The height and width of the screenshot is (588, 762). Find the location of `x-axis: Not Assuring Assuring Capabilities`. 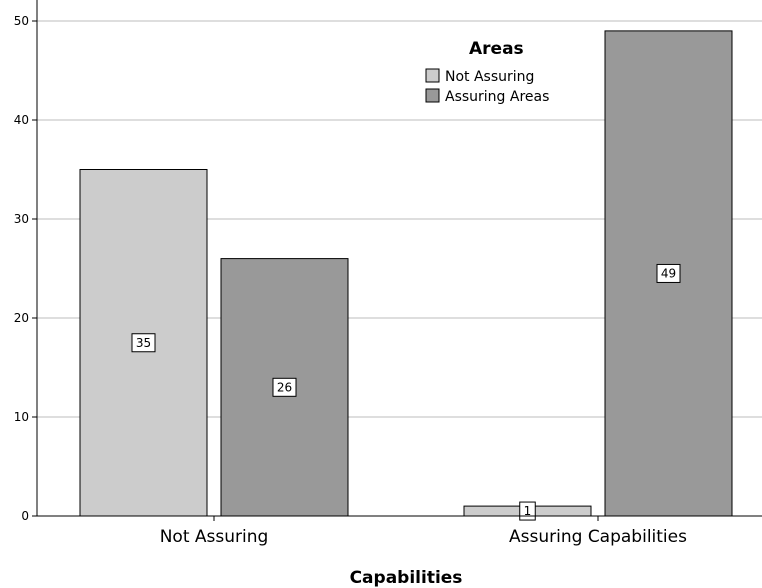

x-axis: Not Assuring Assuring Capabilities is located at coordinates (399, 531).